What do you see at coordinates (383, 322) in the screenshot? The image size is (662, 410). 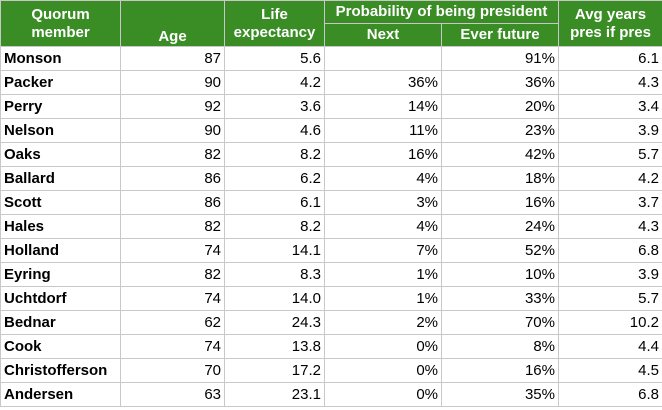 I see `cell-next: 2%` at bounding box center [383, 322].